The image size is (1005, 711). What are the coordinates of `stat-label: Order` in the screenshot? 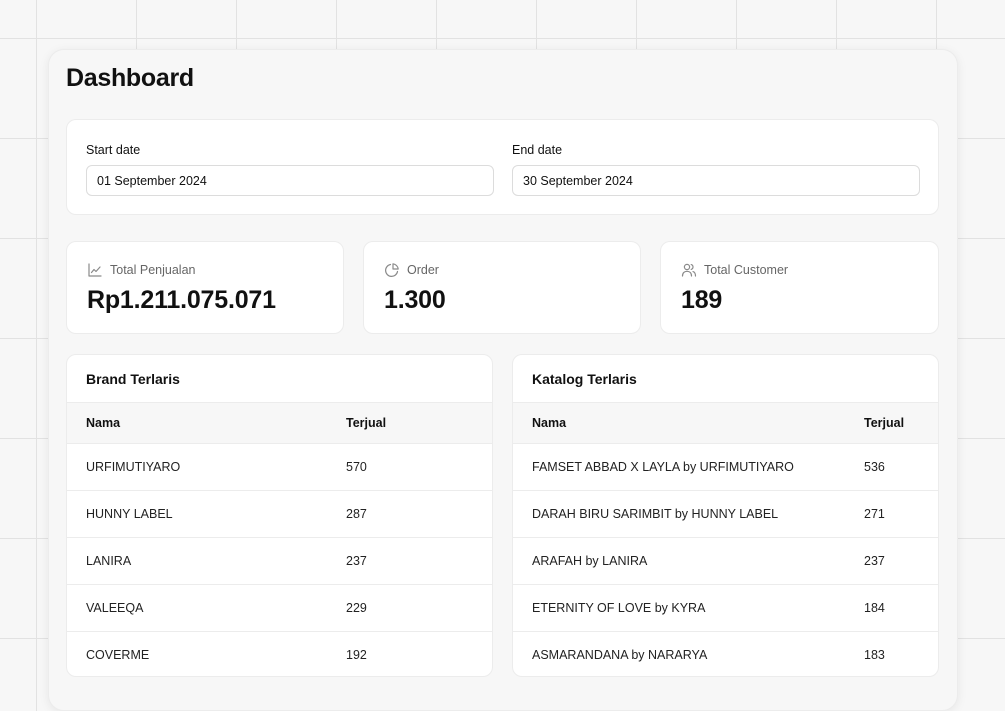 It's located at (423, 270).